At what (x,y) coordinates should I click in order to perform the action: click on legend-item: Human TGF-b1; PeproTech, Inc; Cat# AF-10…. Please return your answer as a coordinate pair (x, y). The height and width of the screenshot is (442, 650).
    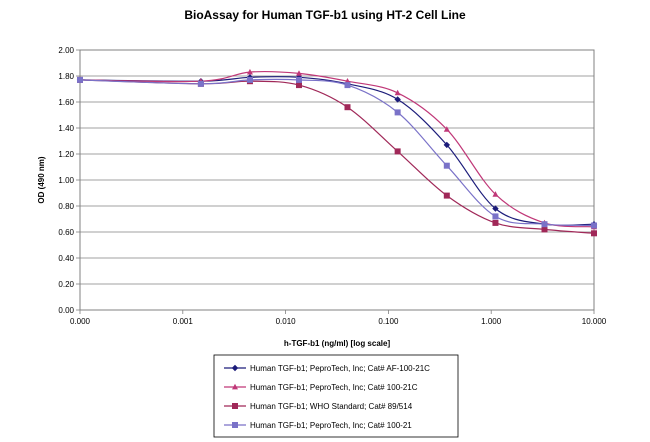
    Looking at the image, I should click on (327, 368).